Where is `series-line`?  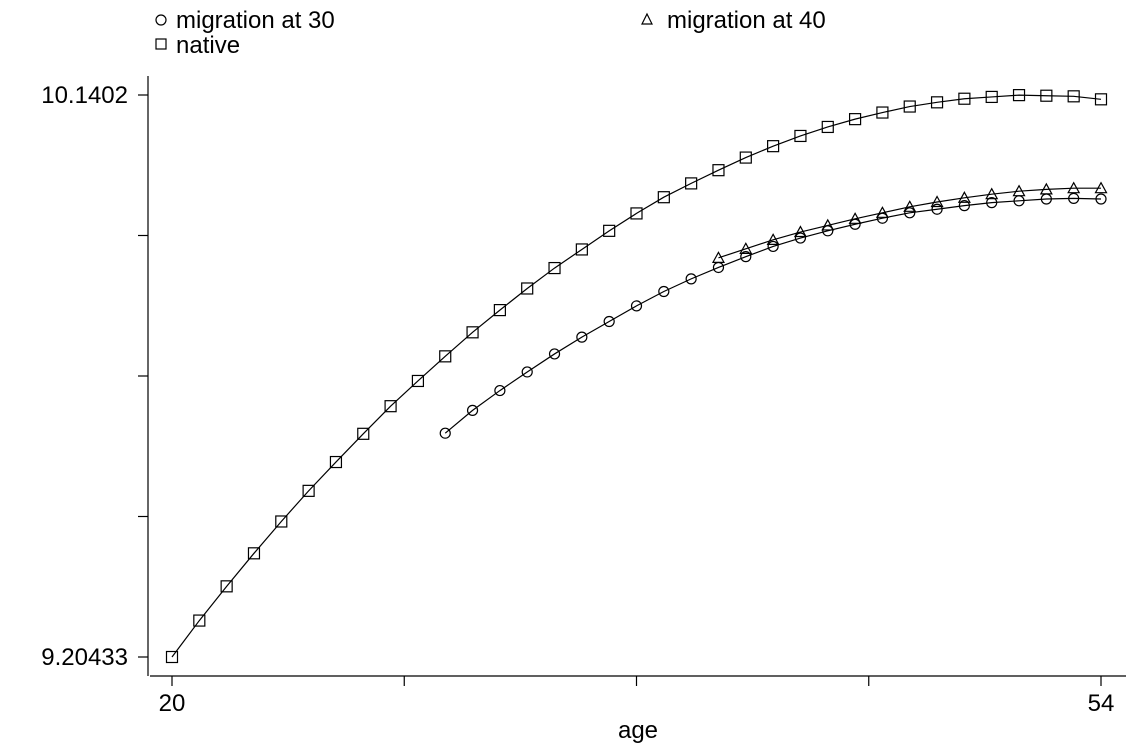
series-line is located at coordinates (909, 223).